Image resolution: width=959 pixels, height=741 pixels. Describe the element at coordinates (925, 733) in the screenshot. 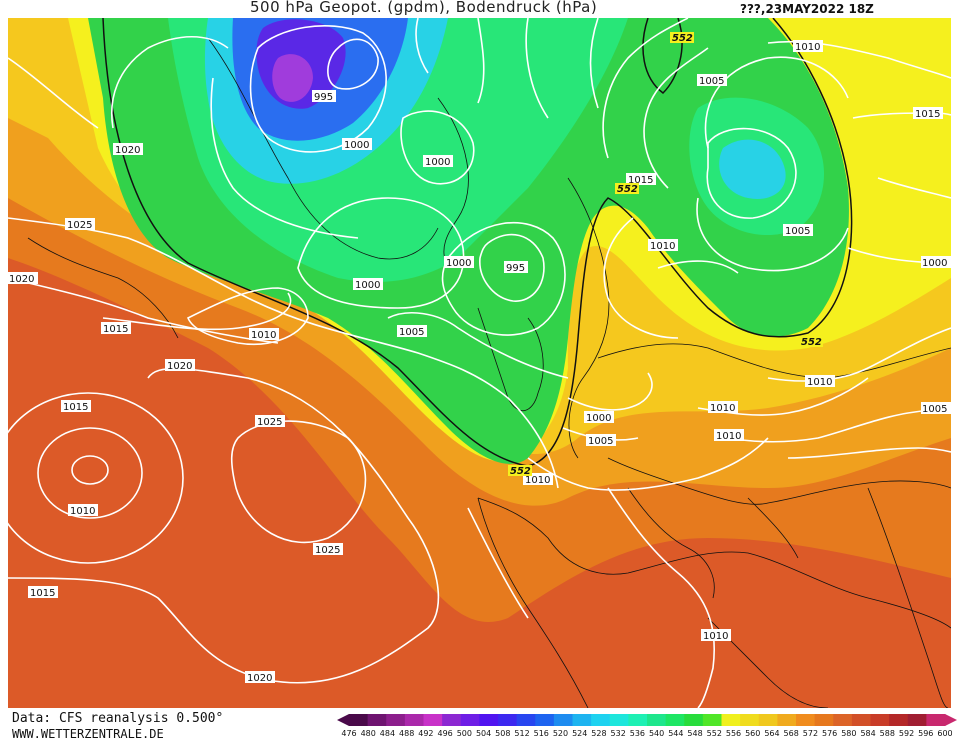

I see `colorbar-tick-label: 596` at that location.